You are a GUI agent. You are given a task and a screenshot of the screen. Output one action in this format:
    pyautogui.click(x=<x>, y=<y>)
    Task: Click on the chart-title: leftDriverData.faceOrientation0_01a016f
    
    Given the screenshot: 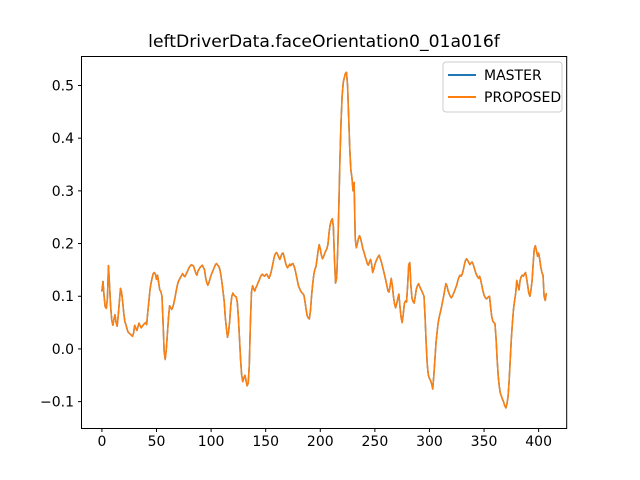 What is the action you would take?
    pyautogui.click(x=324, y=42)
    